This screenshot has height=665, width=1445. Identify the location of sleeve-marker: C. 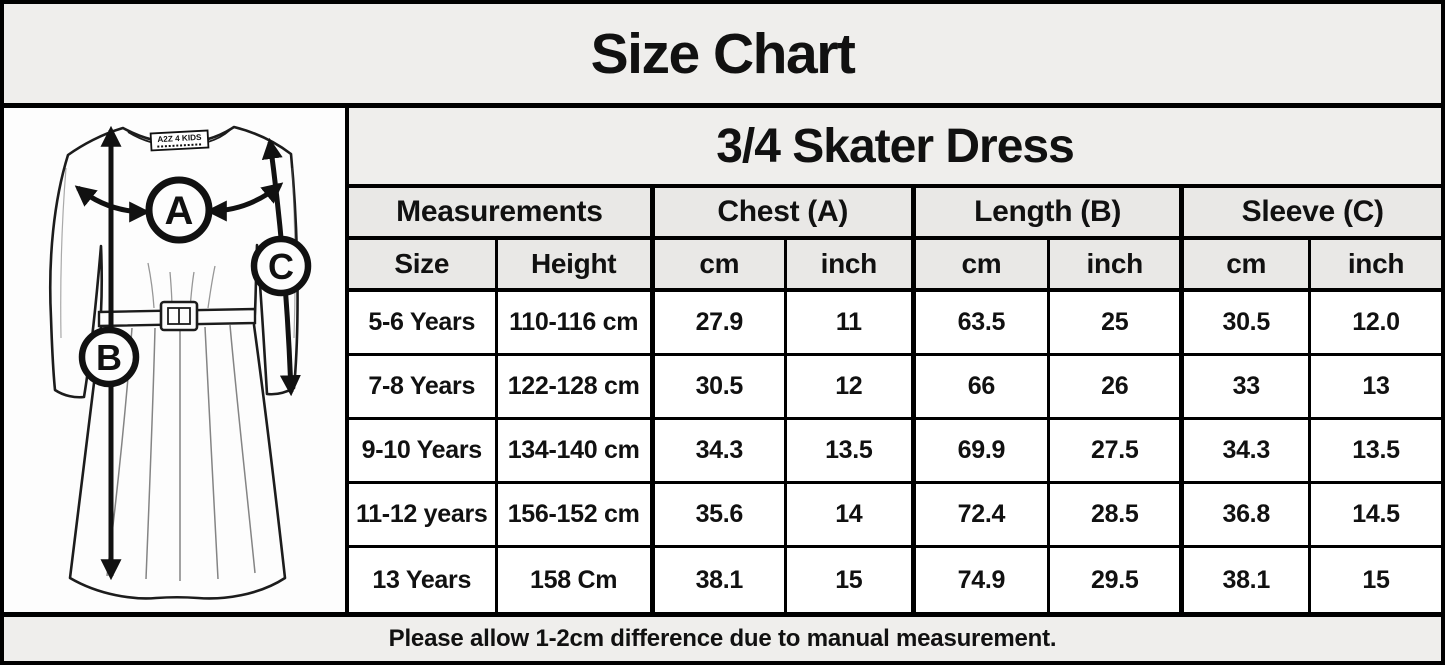
(281, 266).